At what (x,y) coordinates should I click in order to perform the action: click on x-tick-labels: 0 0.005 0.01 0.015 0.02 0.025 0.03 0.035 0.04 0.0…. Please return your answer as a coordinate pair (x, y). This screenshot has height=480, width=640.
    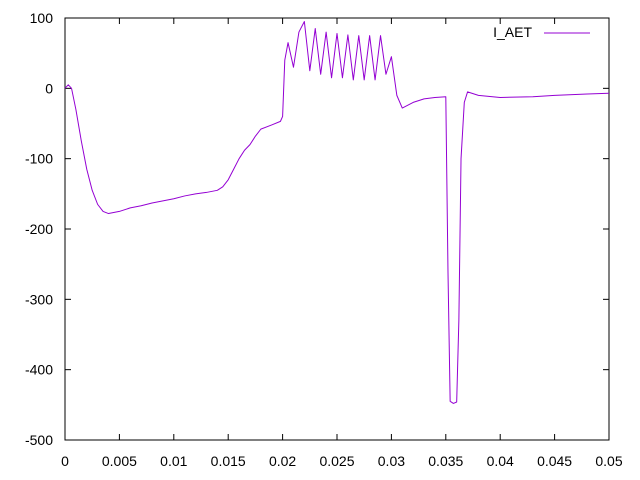
    Looking at the image, I should click on (342, 461).